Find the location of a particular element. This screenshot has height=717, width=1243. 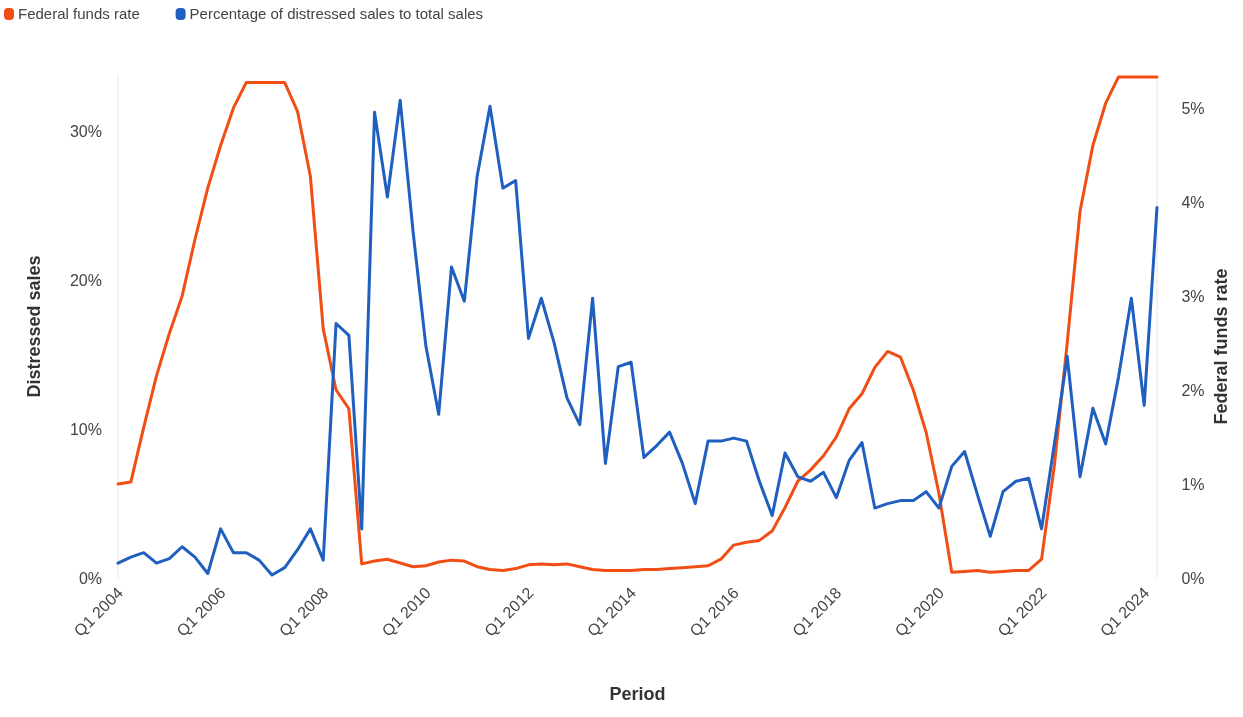

y-tick-label: 0% is located at coordinates (90, 578).